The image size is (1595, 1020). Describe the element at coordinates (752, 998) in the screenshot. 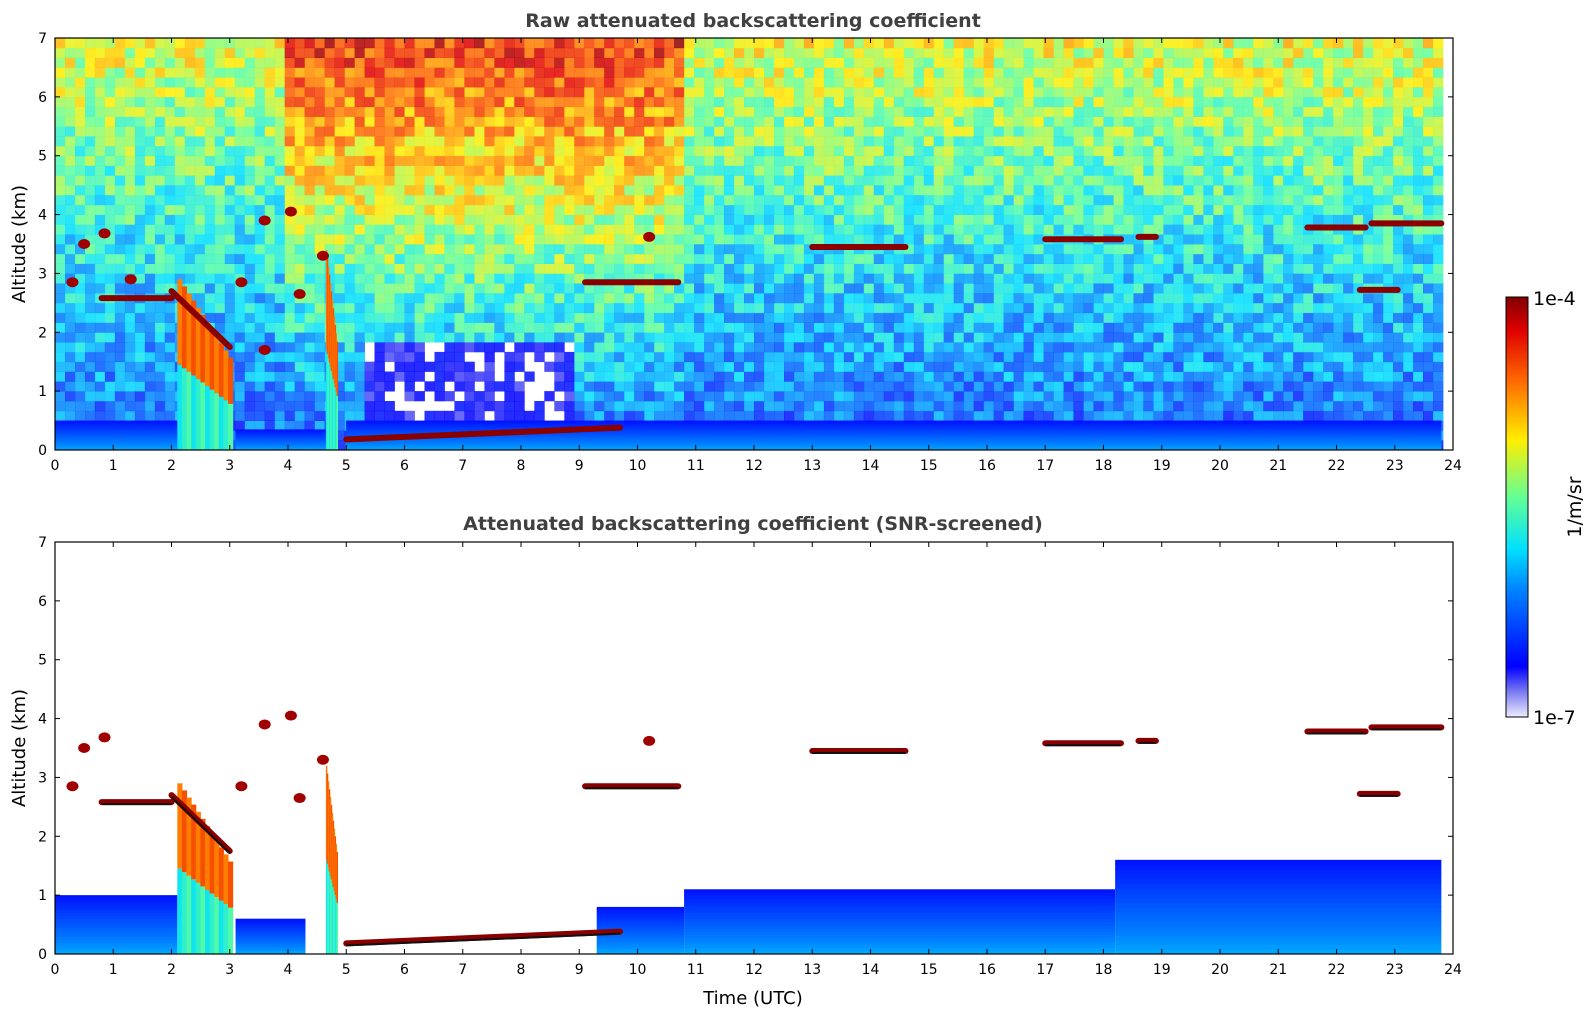

I see `x-axis-label: Time (UTC)` at that location.